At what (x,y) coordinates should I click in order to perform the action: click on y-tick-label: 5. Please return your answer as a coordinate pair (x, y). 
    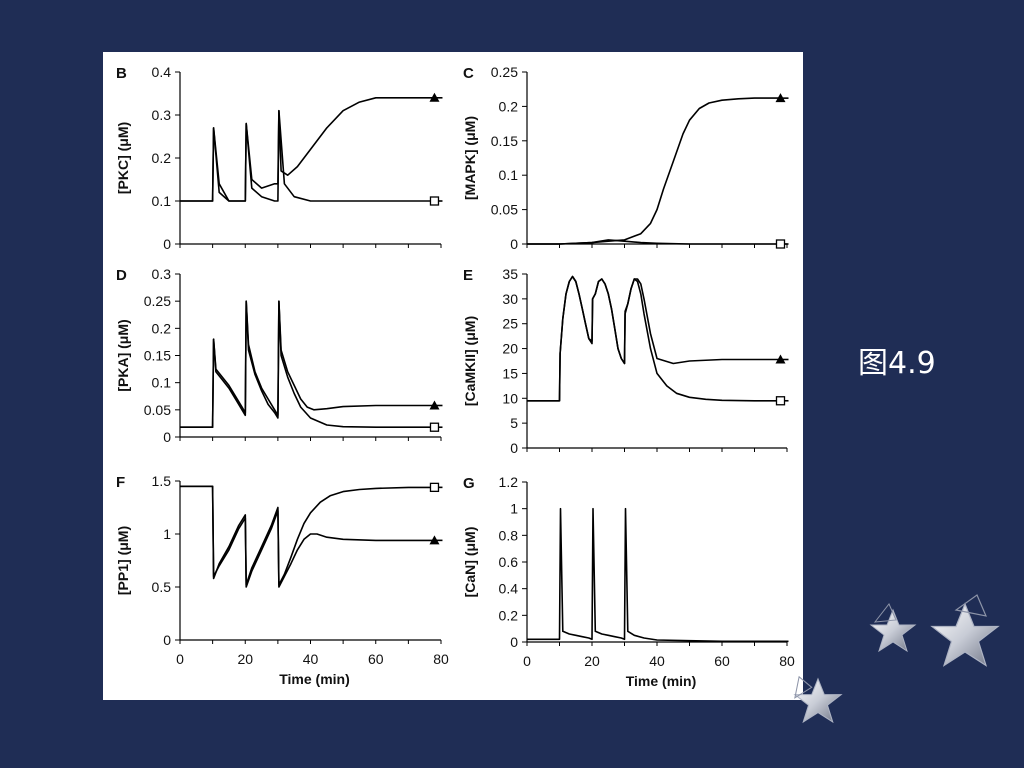
    Looking at the image, I should click on (514, 423).